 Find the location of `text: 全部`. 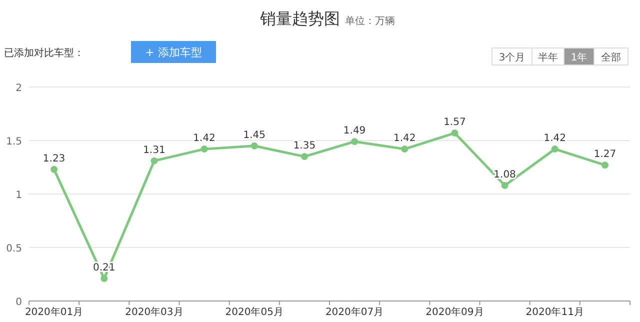

text: 全部 is located at coordinates (611, 58).